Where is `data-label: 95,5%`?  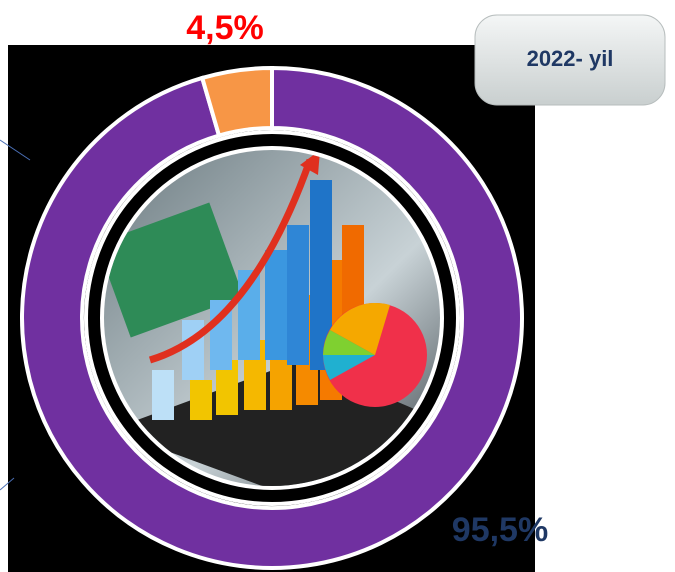
data-label: 95,5% is located at coordinates (500, 530).